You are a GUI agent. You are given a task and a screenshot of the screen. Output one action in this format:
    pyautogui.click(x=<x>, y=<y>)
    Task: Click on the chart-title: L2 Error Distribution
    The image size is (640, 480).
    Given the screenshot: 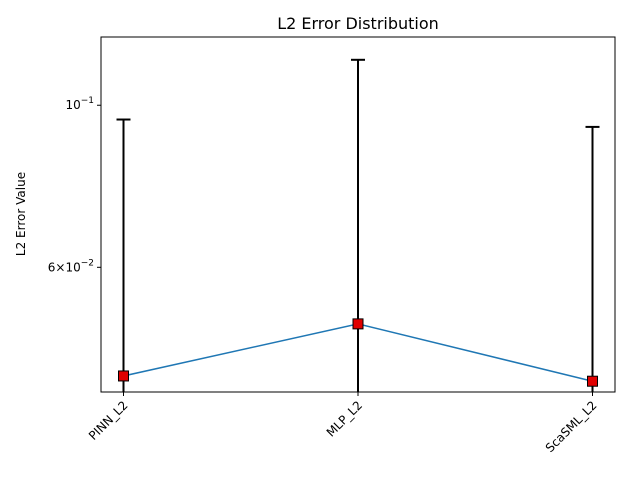 What is the action you would take?
    pyautogui.click(x=358, y=23)
    